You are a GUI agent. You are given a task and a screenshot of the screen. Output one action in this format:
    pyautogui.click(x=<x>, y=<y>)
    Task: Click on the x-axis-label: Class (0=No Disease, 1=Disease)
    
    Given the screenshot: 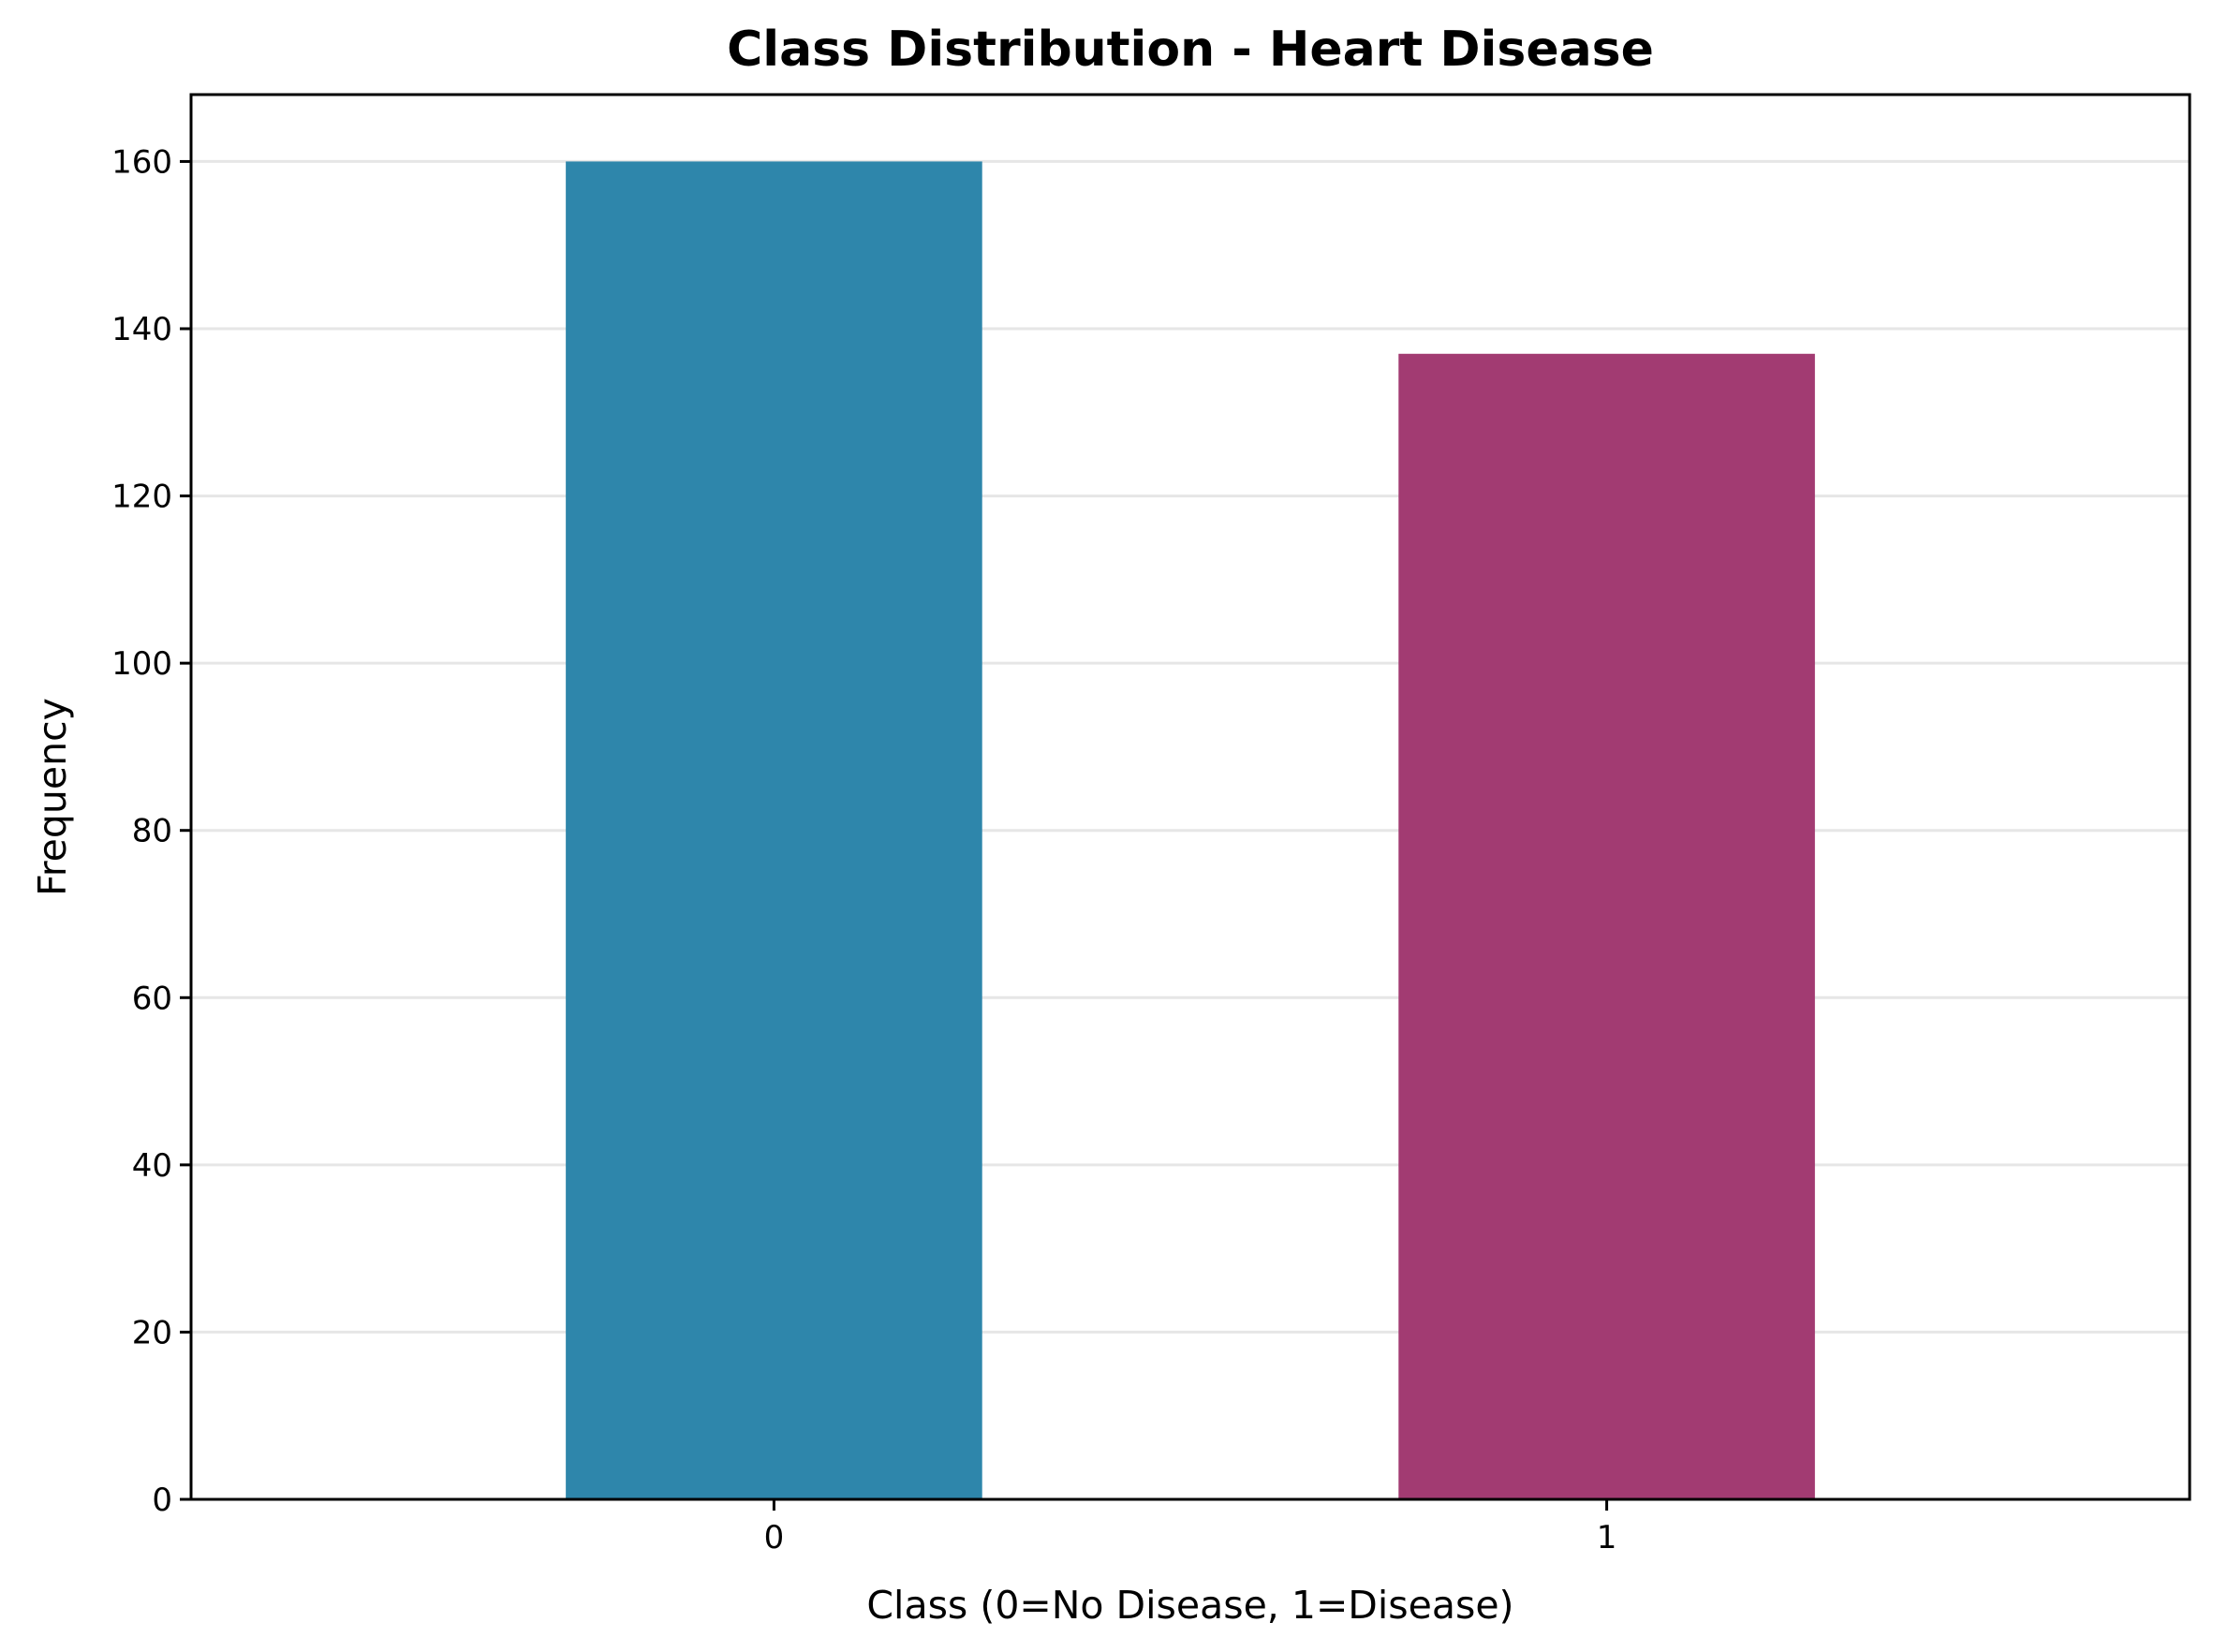 What is the action you would take?
    pyautogui.click(x=1189, y=1605)
    